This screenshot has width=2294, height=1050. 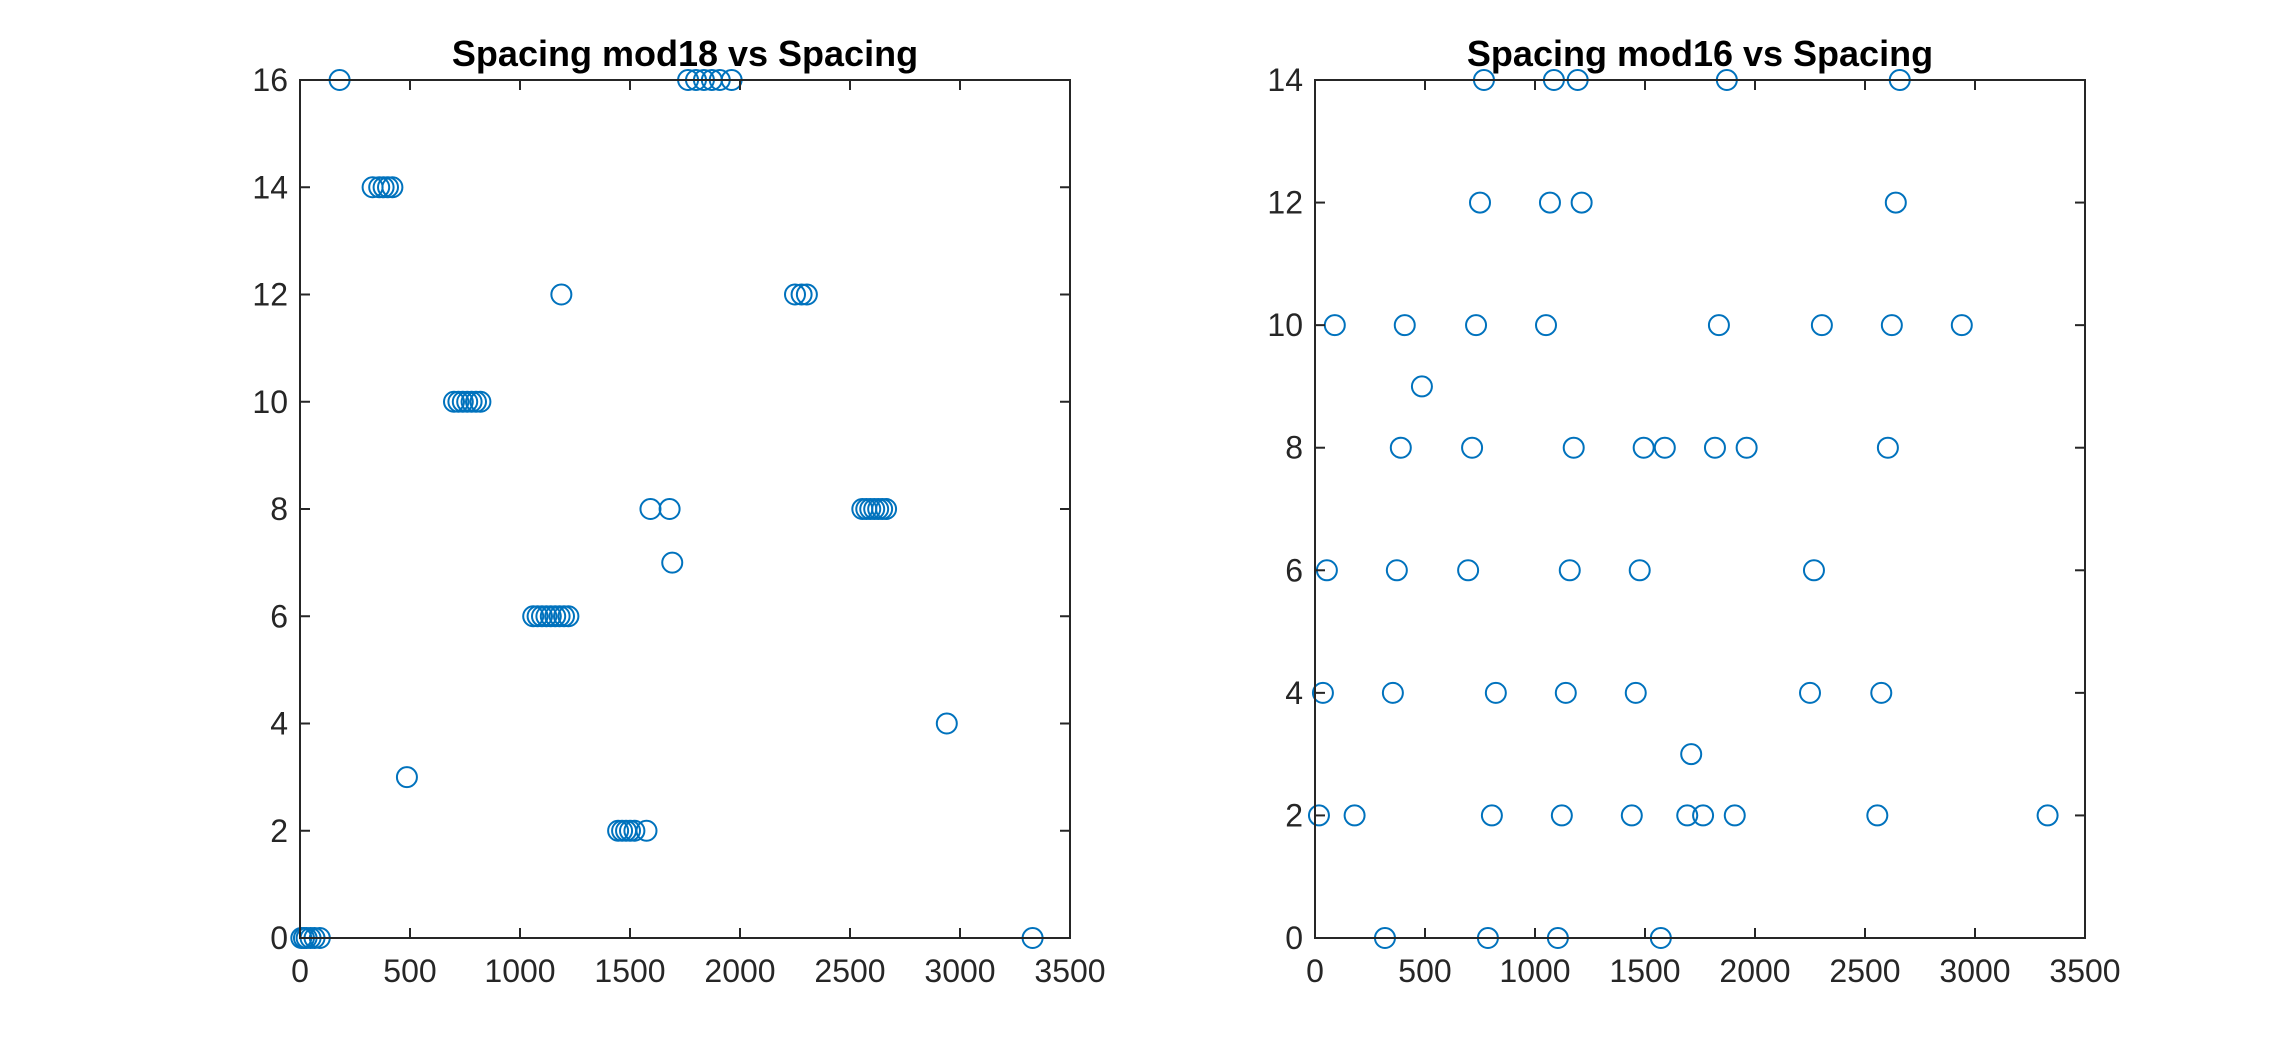 What do you see at coordinates (300, 971) in the screenshot?
I see `left-x-tick-label: 0` at bounding box center [300, 971].